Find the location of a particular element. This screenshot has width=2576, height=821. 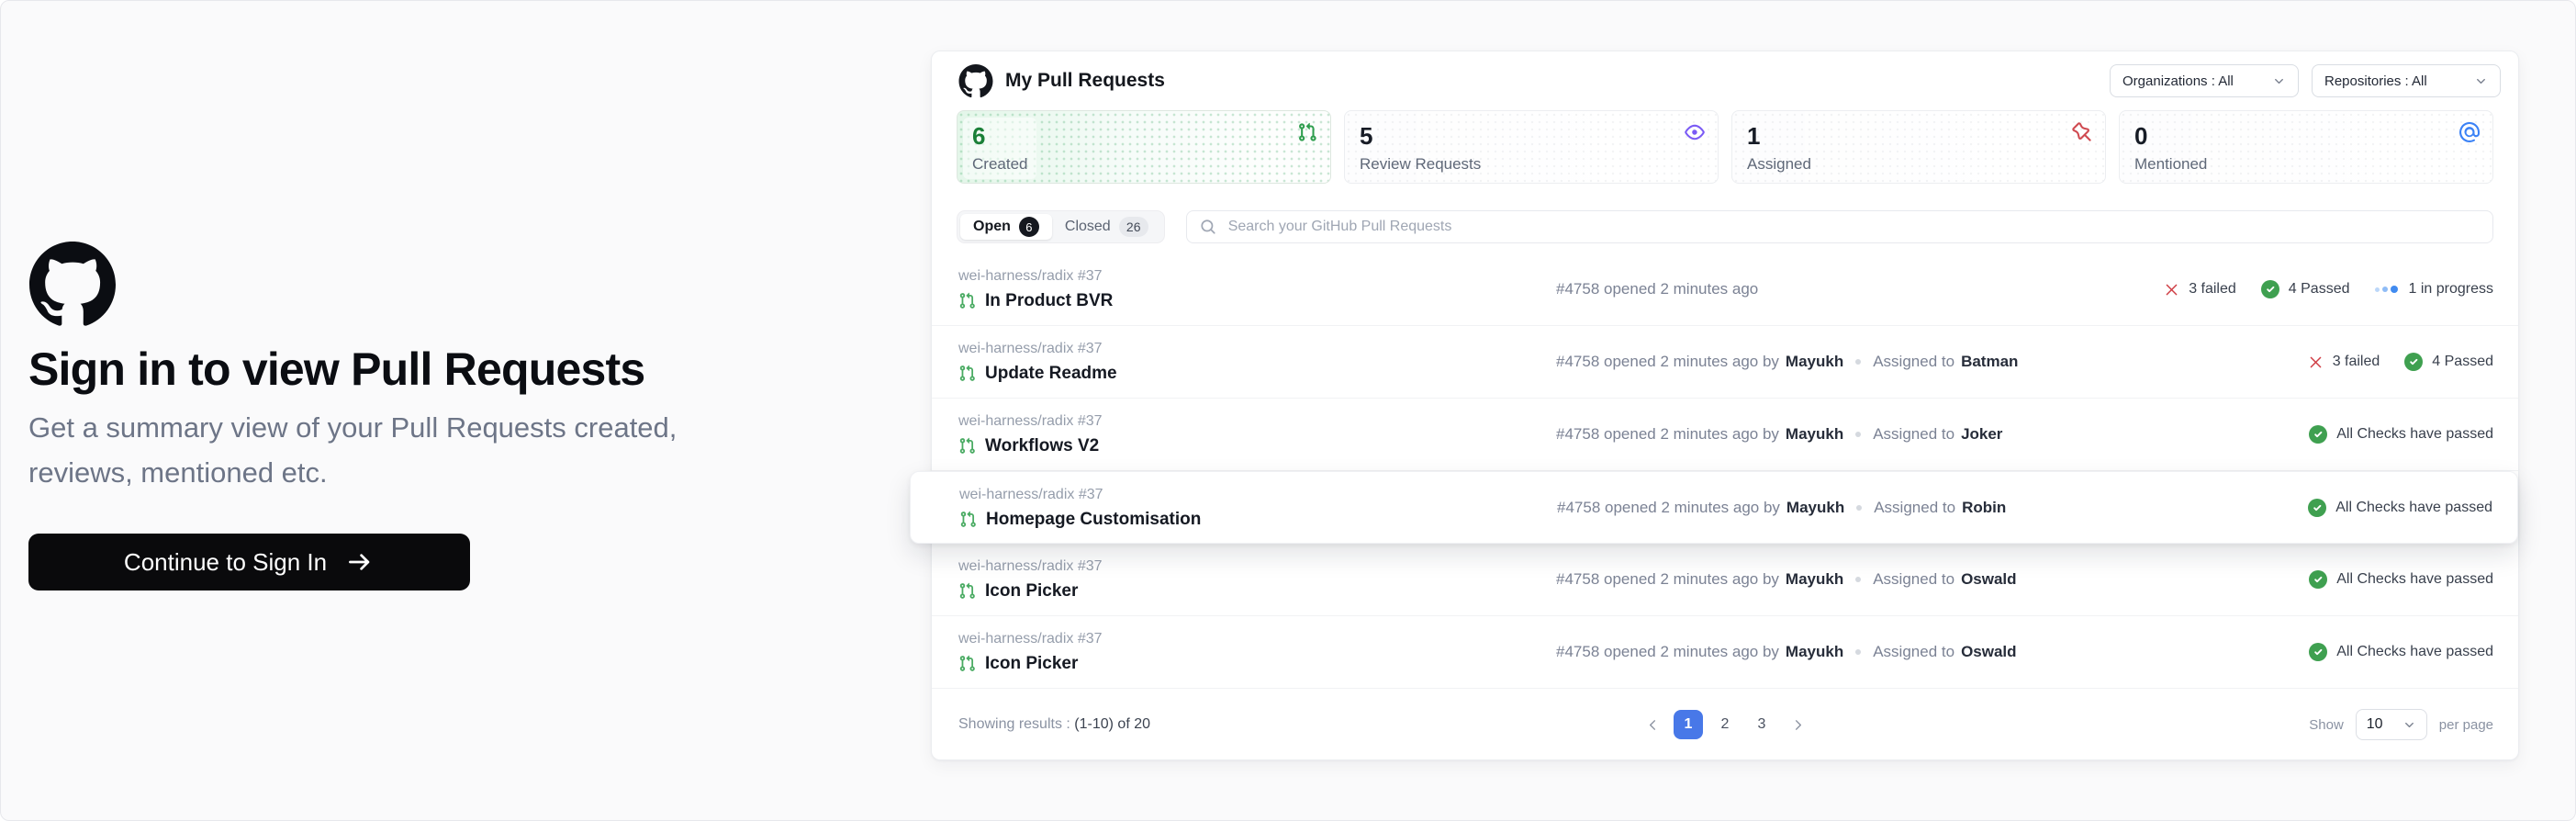

show-label: Show is located at coordinates (2326, 724).